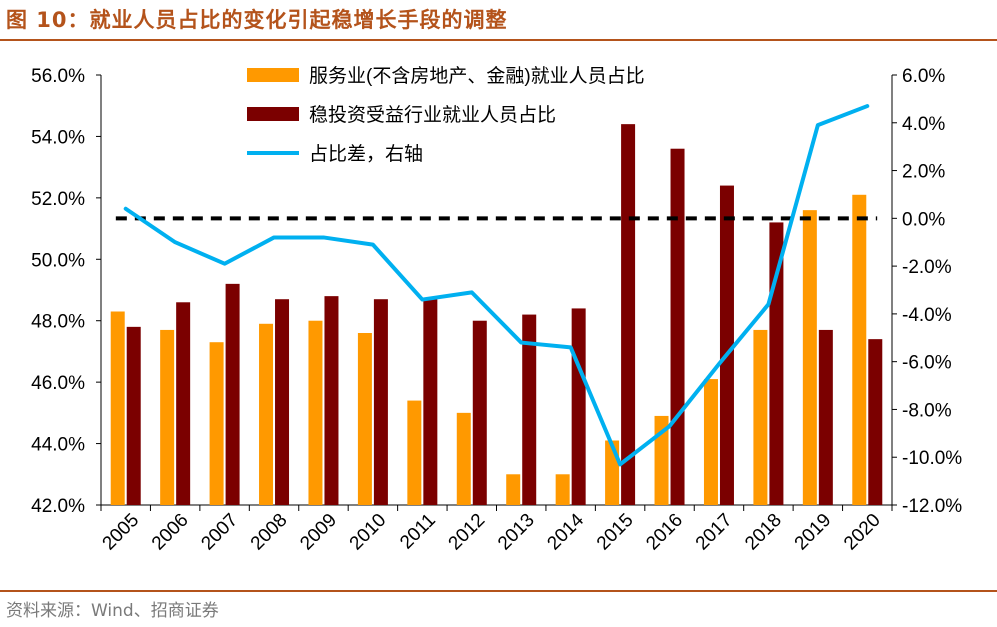 This screenshot has height=627, width=997. What do you see at coordinates (923, 172) in the screenshot?
I see `right-tick-label: 2.0%` at bounding box center [923, 172].